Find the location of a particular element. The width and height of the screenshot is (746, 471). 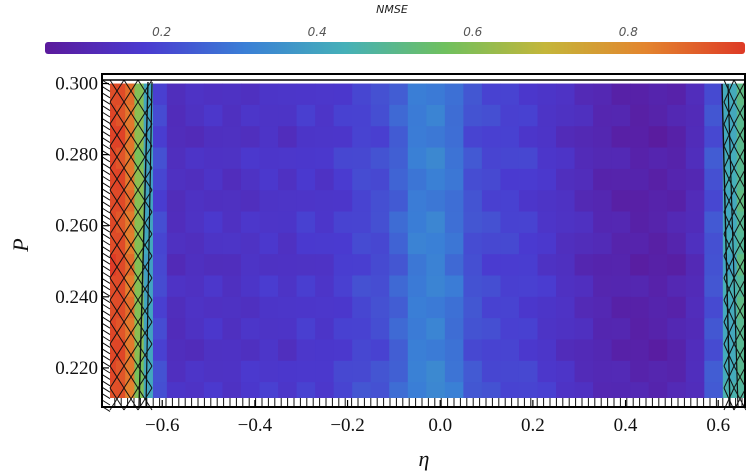

hatch-boundary is located at coordinates (149, 244).